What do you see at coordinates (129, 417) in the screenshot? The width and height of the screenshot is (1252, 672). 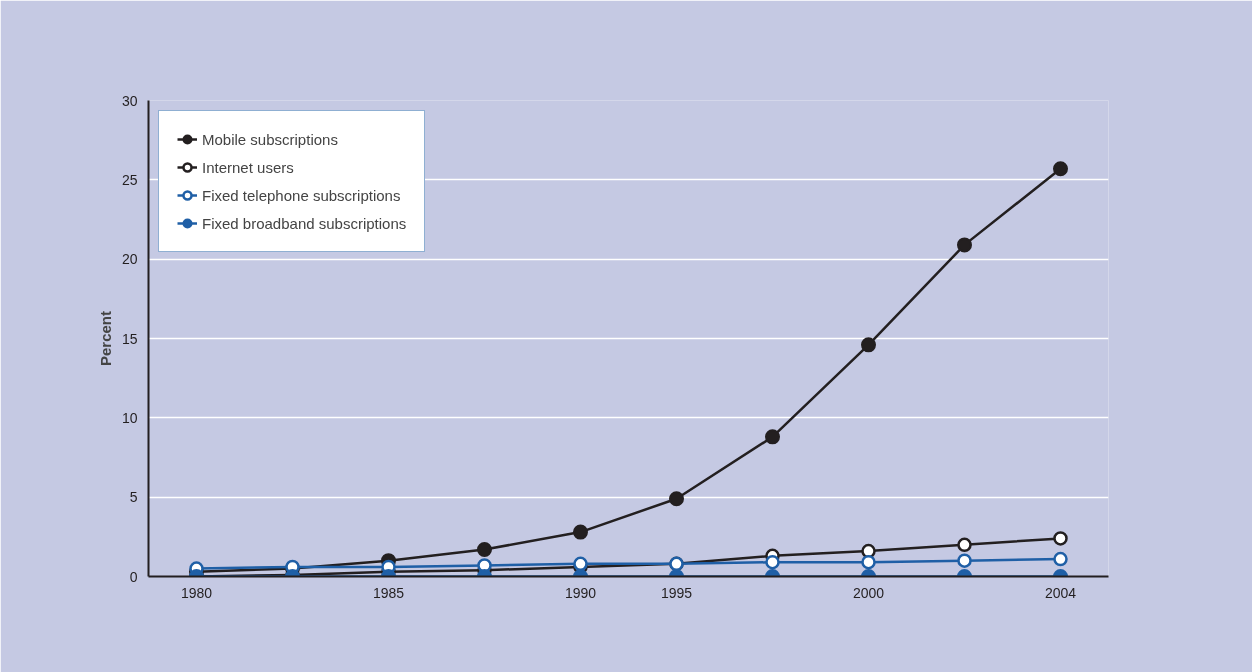 I see `y-tick-label: 10` at bounding box center [129, 417].